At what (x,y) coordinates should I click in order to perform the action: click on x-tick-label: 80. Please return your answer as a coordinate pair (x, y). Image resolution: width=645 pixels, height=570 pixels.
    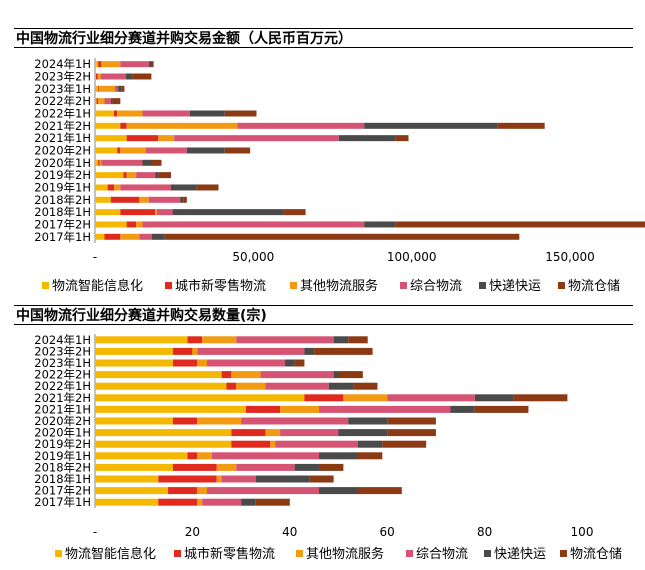
    Looking at the image, I should click on (484, 532).